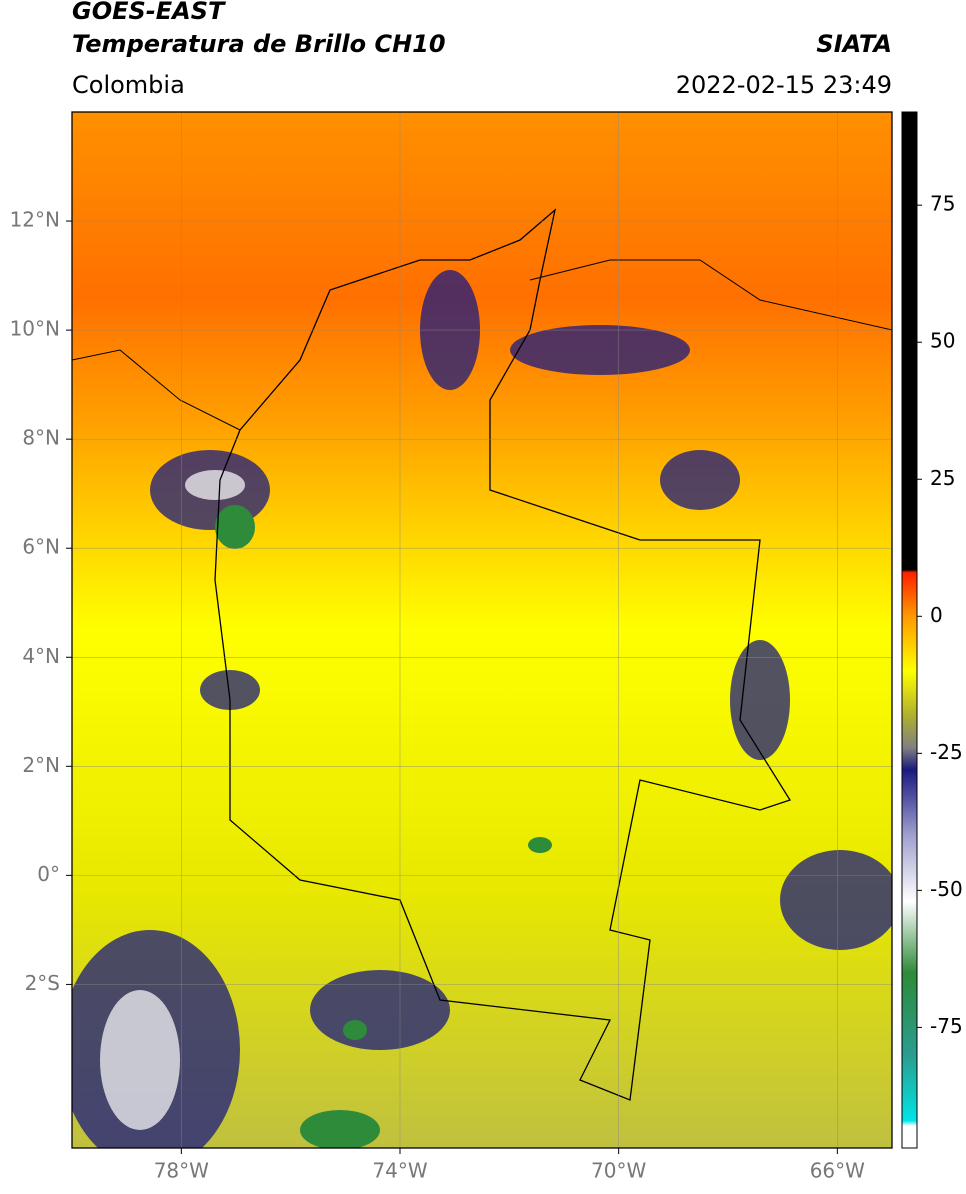 The height and width of the screenshot is (1194, 966). What do you see at coordinates (128, 85) in the screenshot?
I see `region: Colombia` at bounding box center [128, 85].